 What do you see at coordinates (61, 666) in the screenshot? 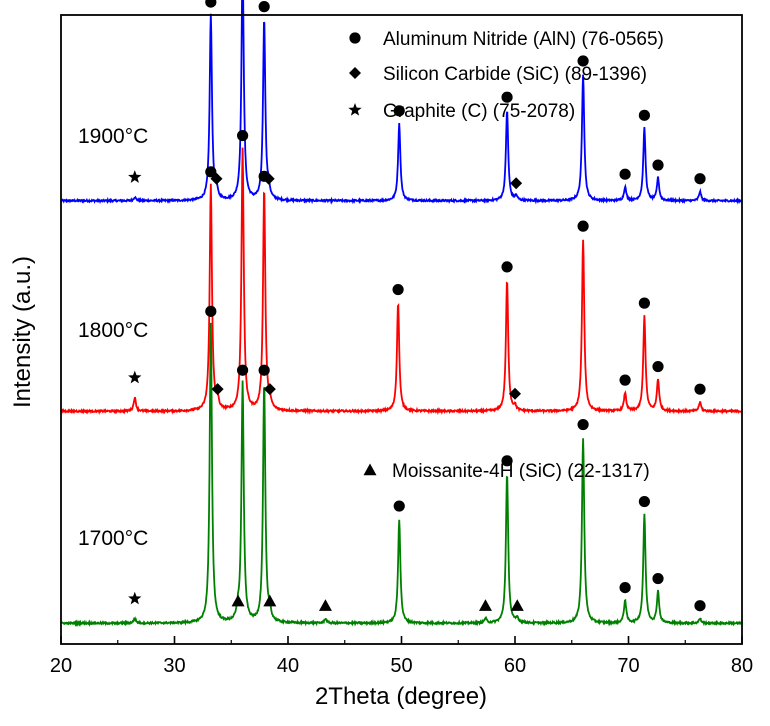
I see `x-tick-label: 20` at bounding box center [61, 666].